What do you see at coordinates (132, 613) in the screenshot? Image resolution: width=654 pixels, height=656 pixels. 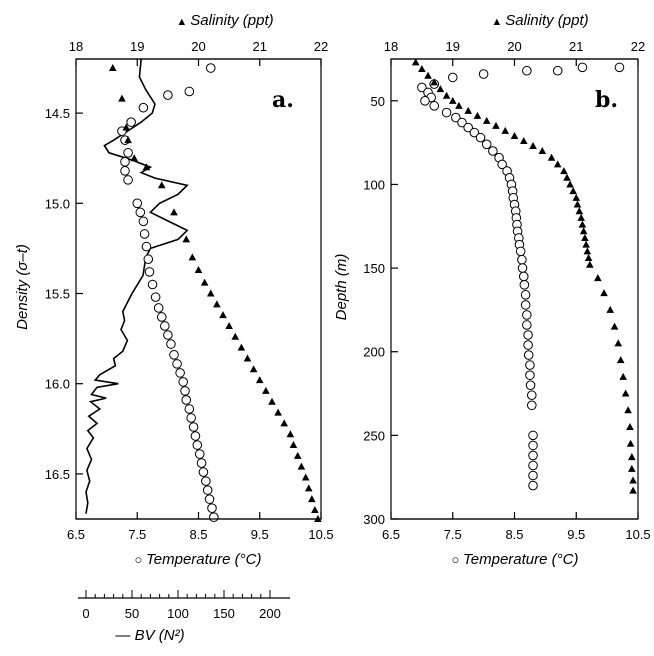 I see `bv-tick-label: 50` at bounding box center [132, 613].